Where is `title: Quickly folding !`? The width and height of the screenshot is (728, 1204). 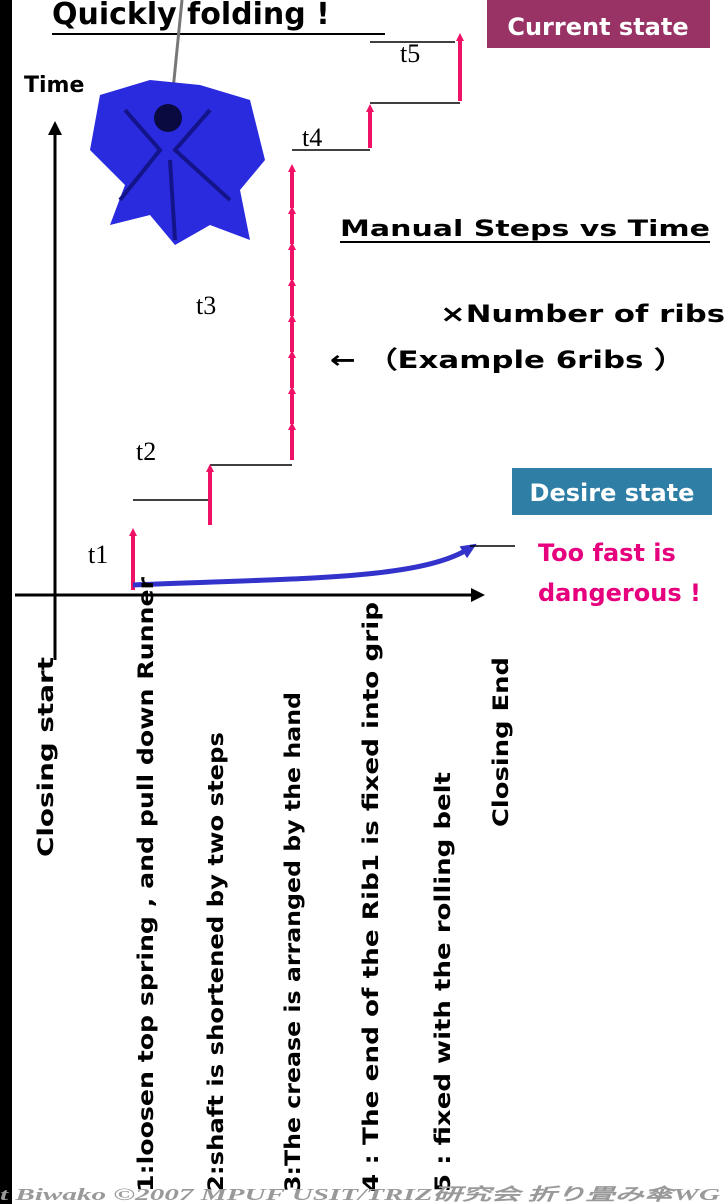
title: Quickly folding ! is located at coordinates (191, 16).